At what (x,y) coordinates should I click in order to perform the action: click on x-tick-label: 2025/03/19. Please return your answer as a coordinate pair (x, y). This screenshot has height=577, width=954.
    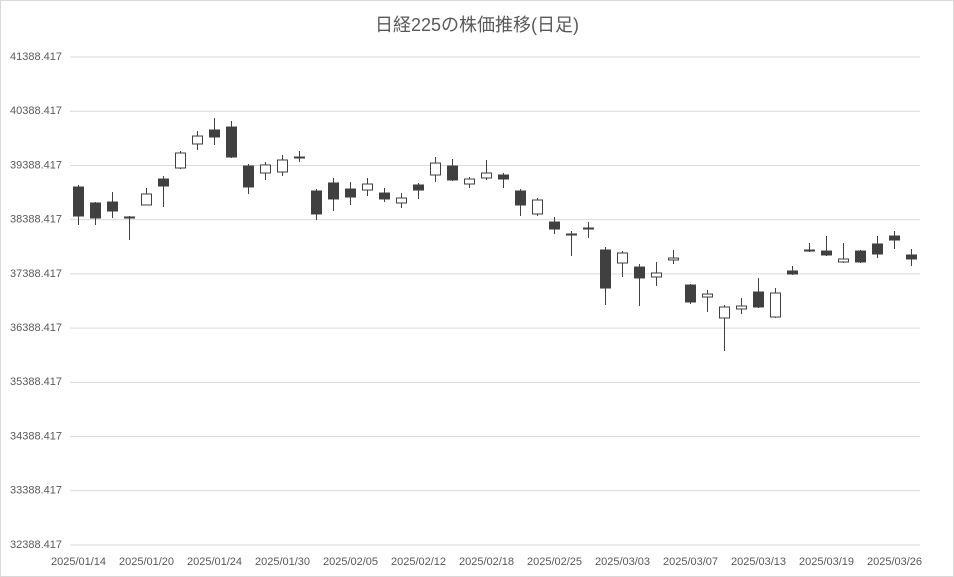
    Looking at the image, I should click on (826, 562).